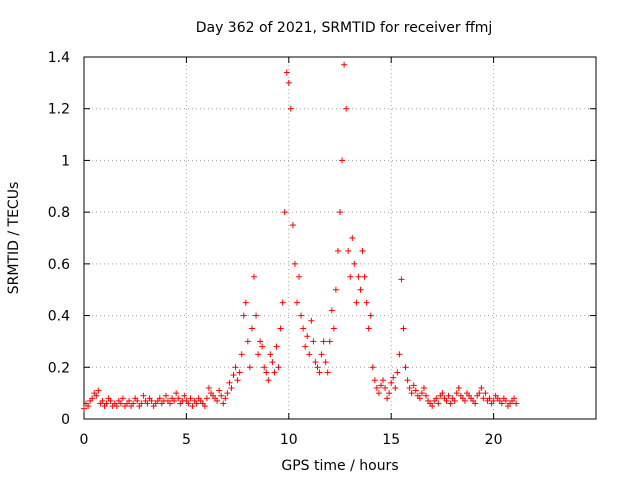  Describe the element at coordinates (65, 420) in the screenshot. I see `y-tick-label: 0` at that location.